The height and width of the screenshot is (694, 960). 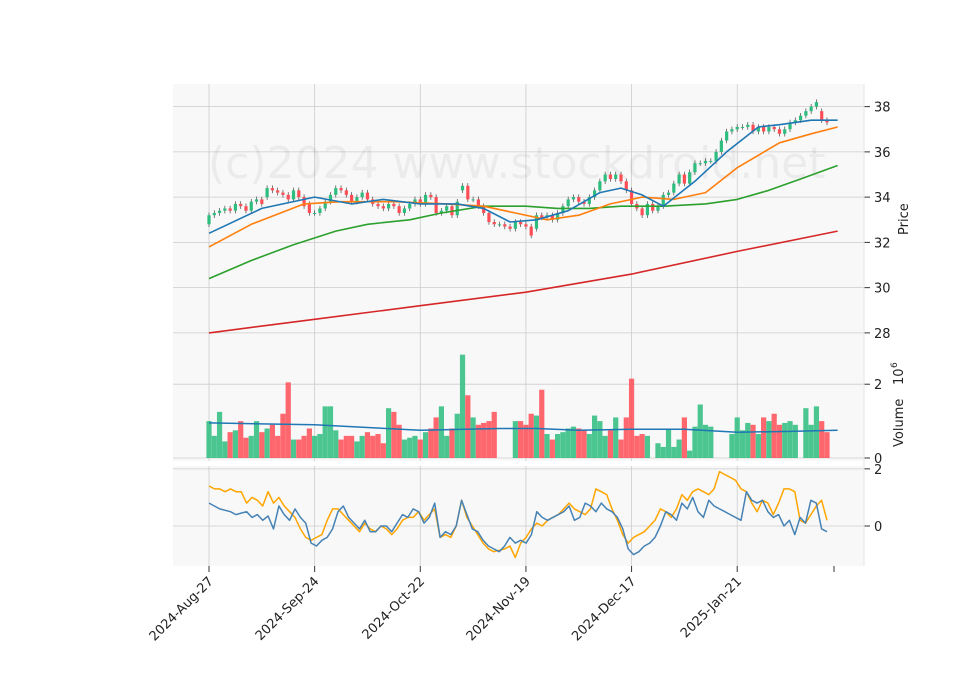 What do you see at coordinates (882, 153) in the screenshot?
I see `price-y-tick-label: 36` at bounding box center [882, 153].